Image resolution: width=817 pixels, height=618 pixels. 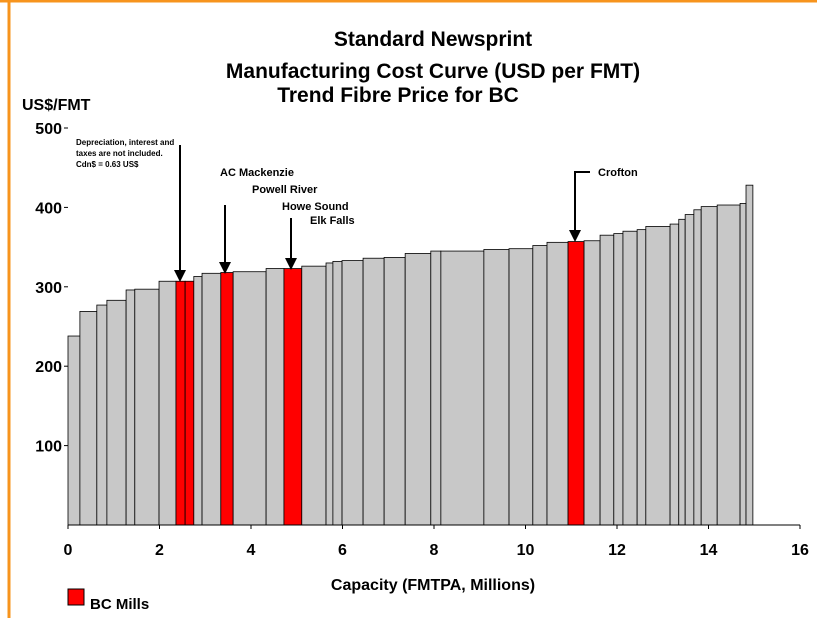 What do you see at coordinates (48, 208) in the screenshot?
I see `y-tick-label: 400` at bounding box center [48, 208].